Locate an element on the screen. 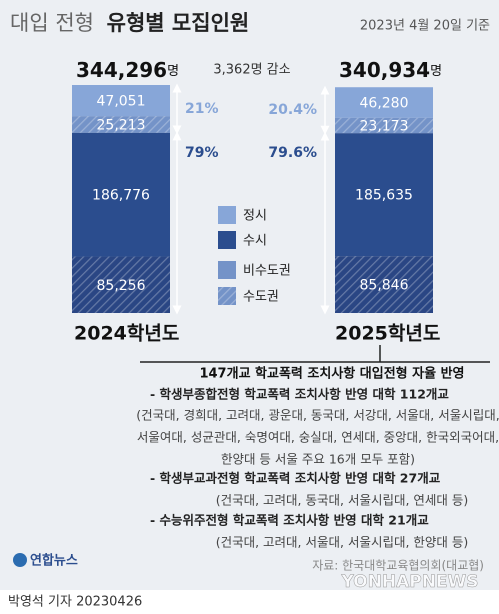  legend-hatch is located at coordinates (227, 296).